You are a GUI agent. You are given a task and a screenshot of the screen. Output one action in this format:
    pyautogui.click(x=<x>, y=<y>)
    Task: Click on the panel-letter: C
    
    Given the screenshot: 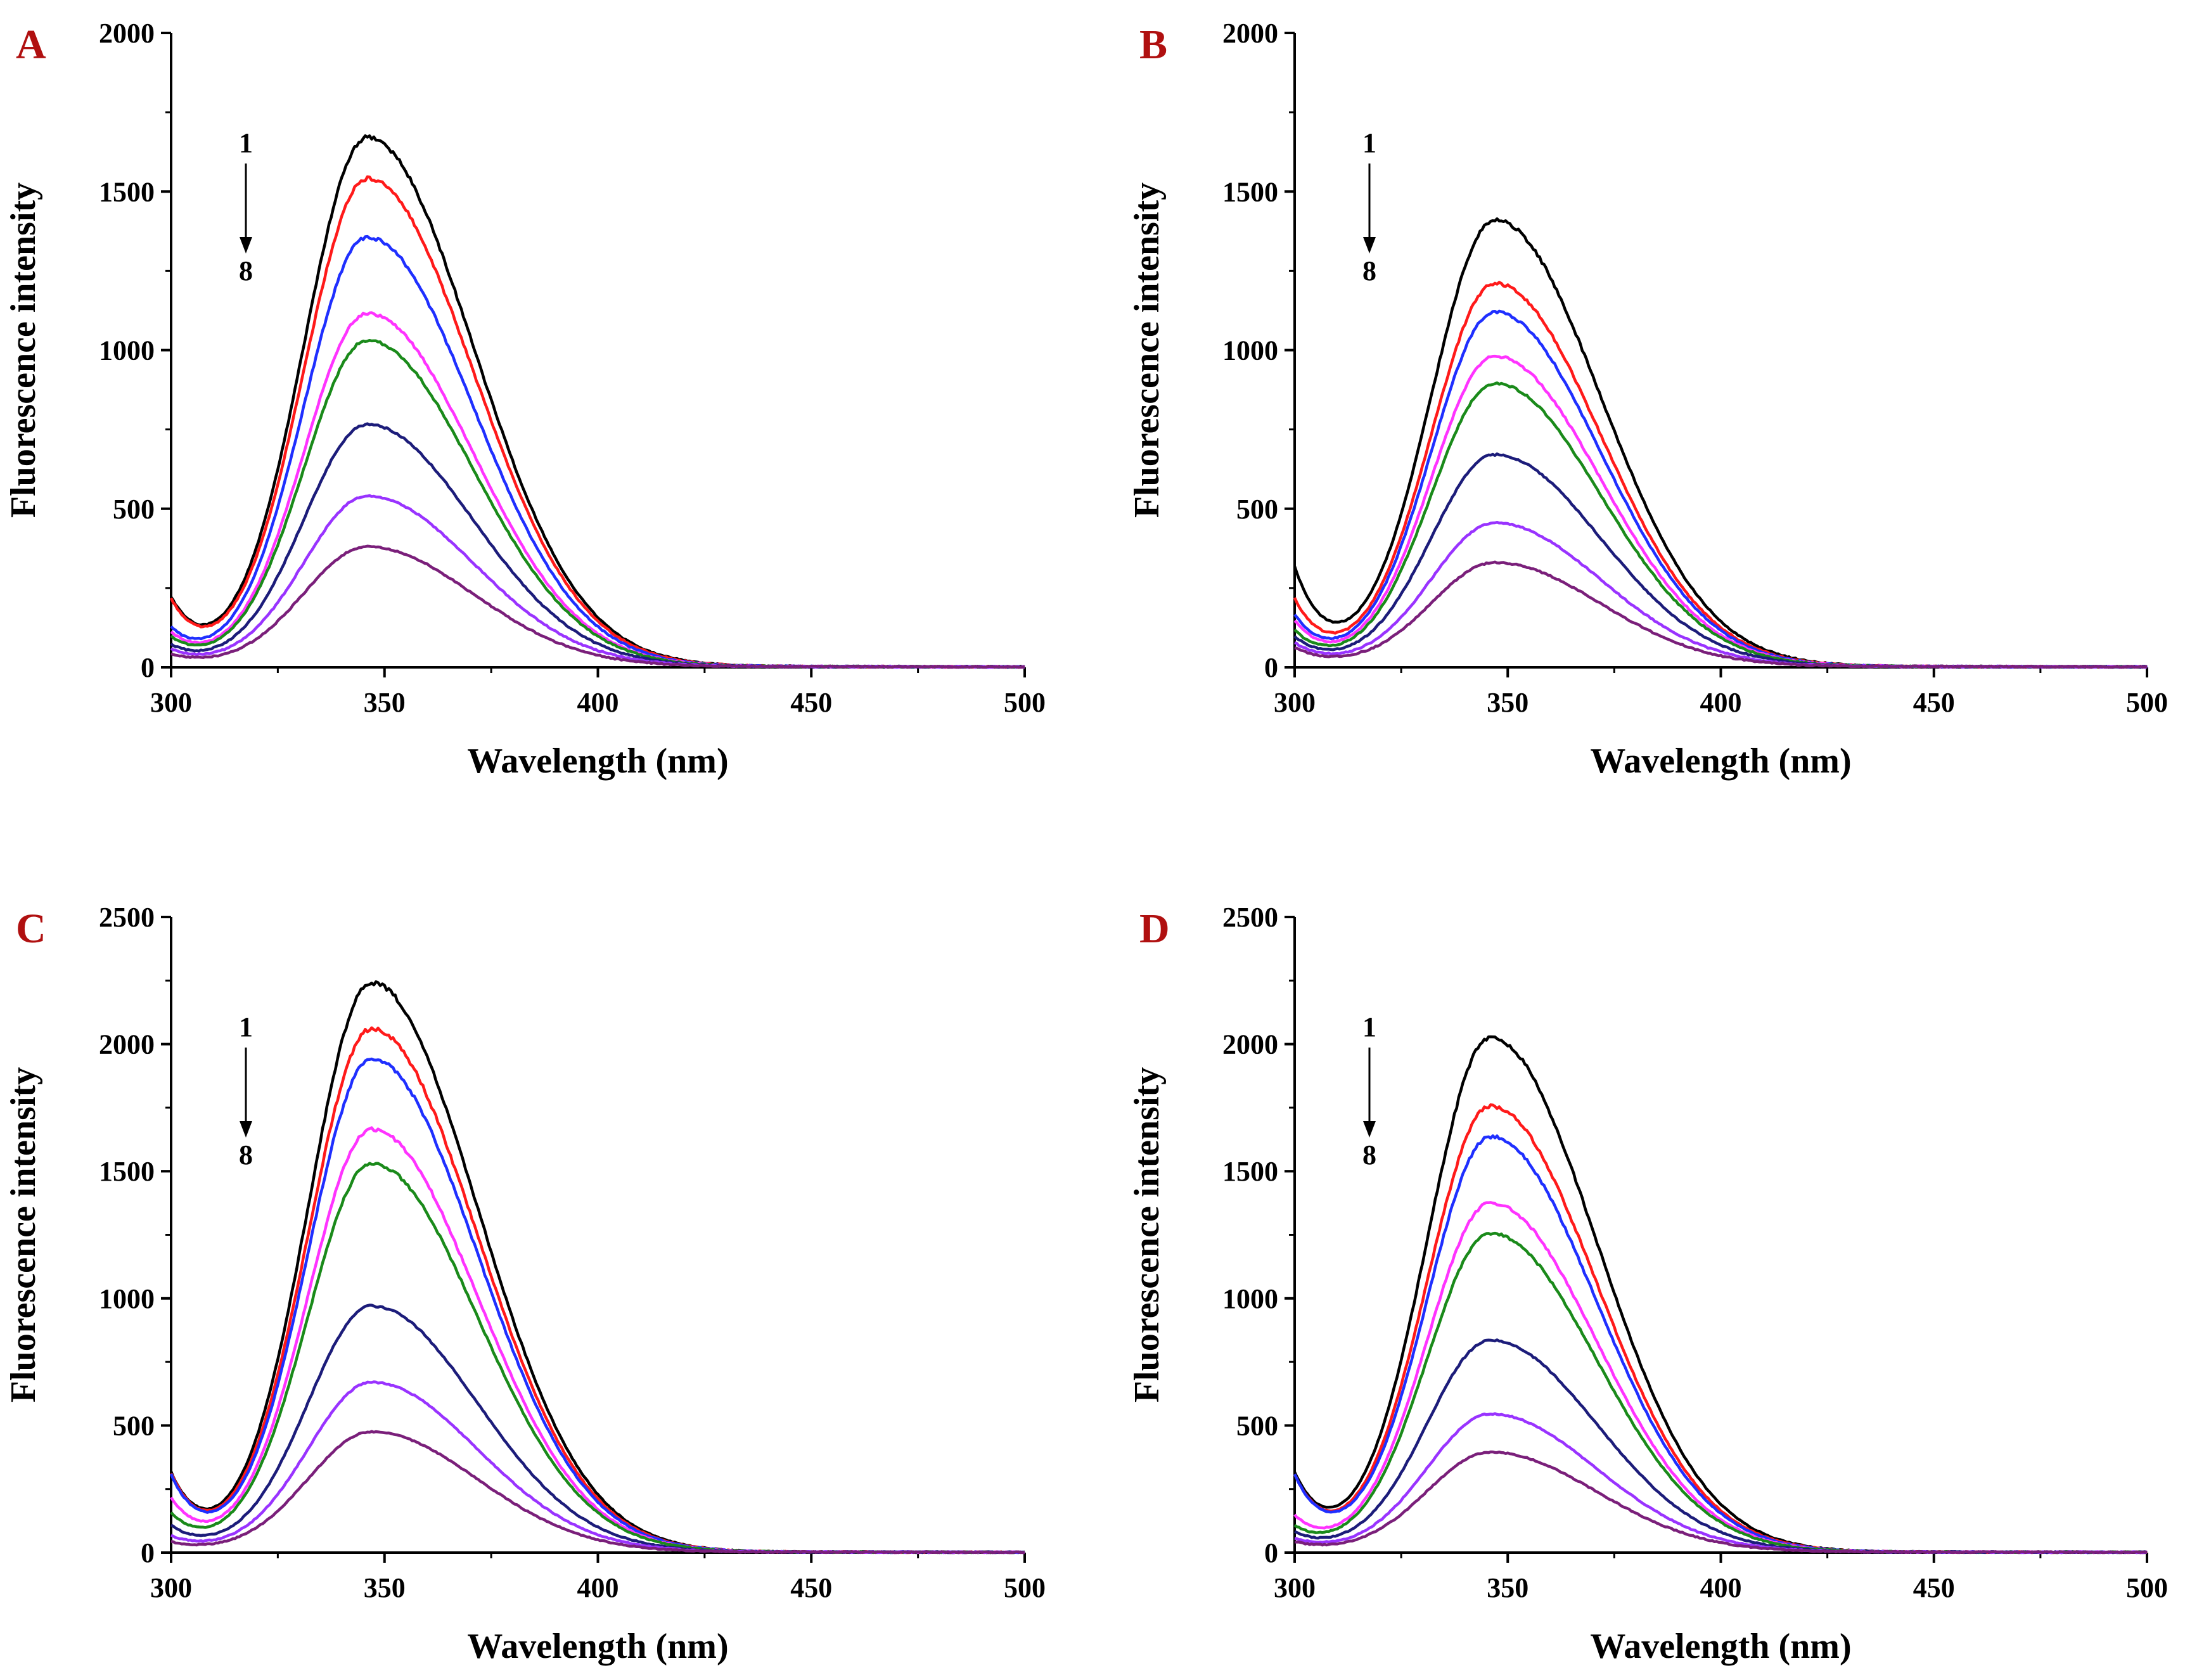 What is the action you would take?
    pyautogui.click(x=31, y=929)
    